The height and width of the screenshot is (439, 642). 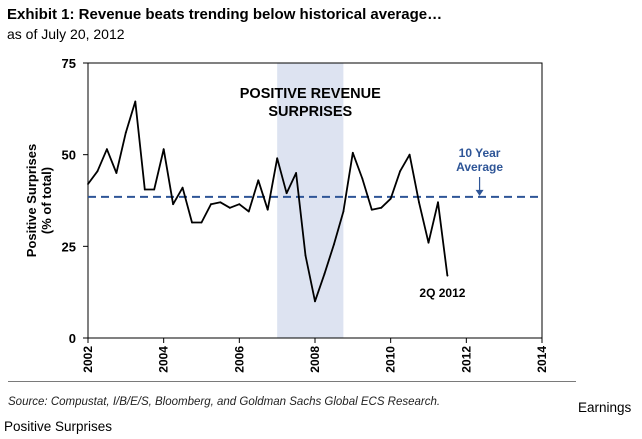 What do you see at coordinates (164, 359) in the screenshot?
I see `x-tick-label: 2004` at bounding box center [164, 359].